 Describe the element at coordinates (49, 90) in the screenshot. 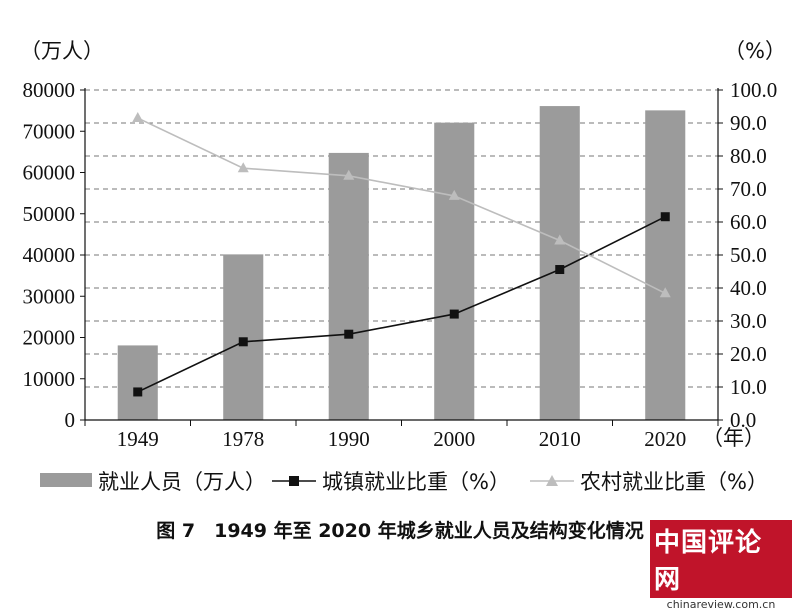

I see `left-tick-label: 80000` at that location.